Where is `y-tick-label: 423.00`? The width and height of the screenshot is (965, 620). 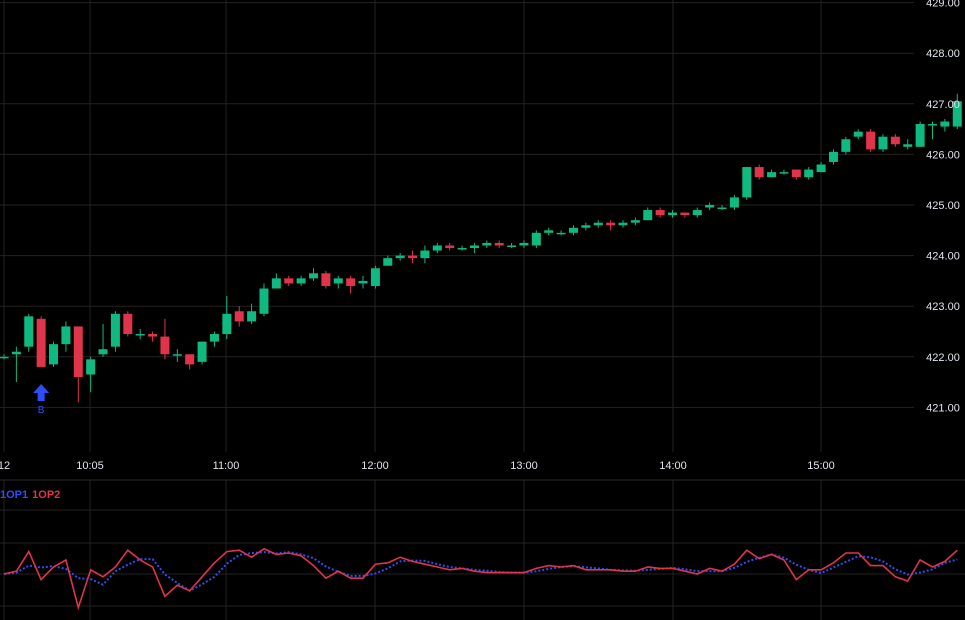 y-tick-label: 423.00 is located at coordinates (943, 307).